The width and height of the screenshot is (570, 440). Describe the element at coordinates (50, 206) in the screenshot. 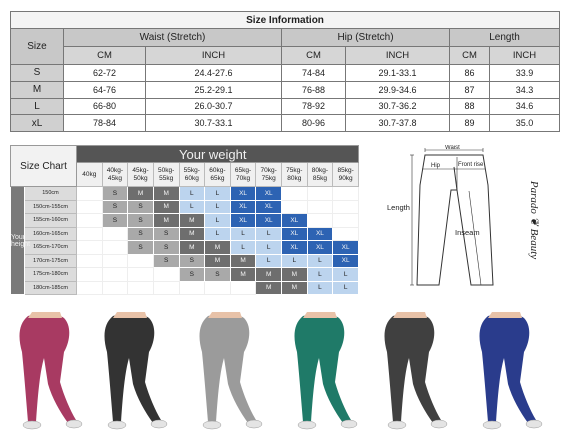

I see `height-label: 150cm-155cm` at that location.